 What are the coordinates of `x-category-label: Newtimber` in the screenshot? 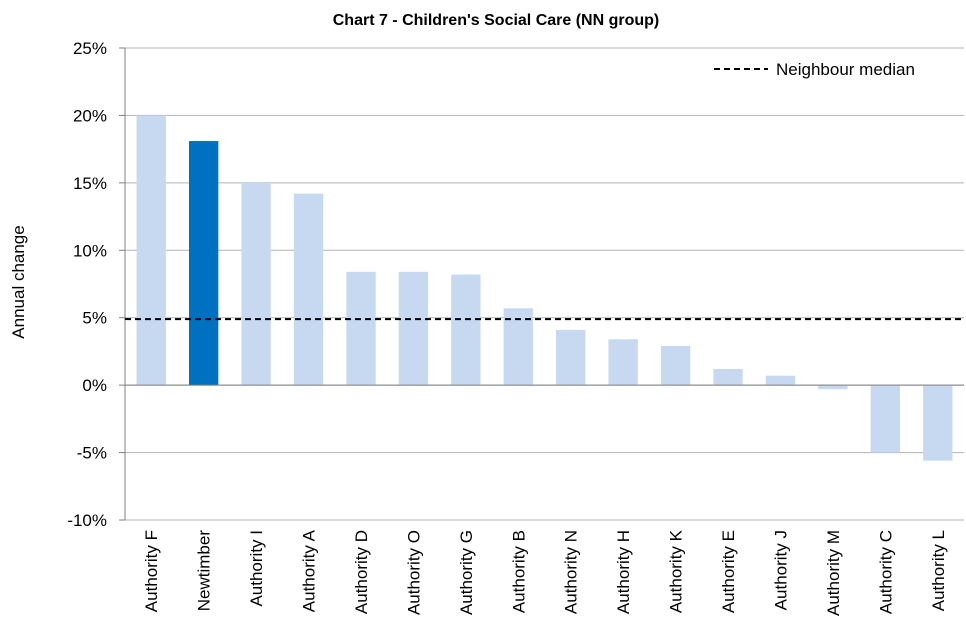 It's located at (204, 571).